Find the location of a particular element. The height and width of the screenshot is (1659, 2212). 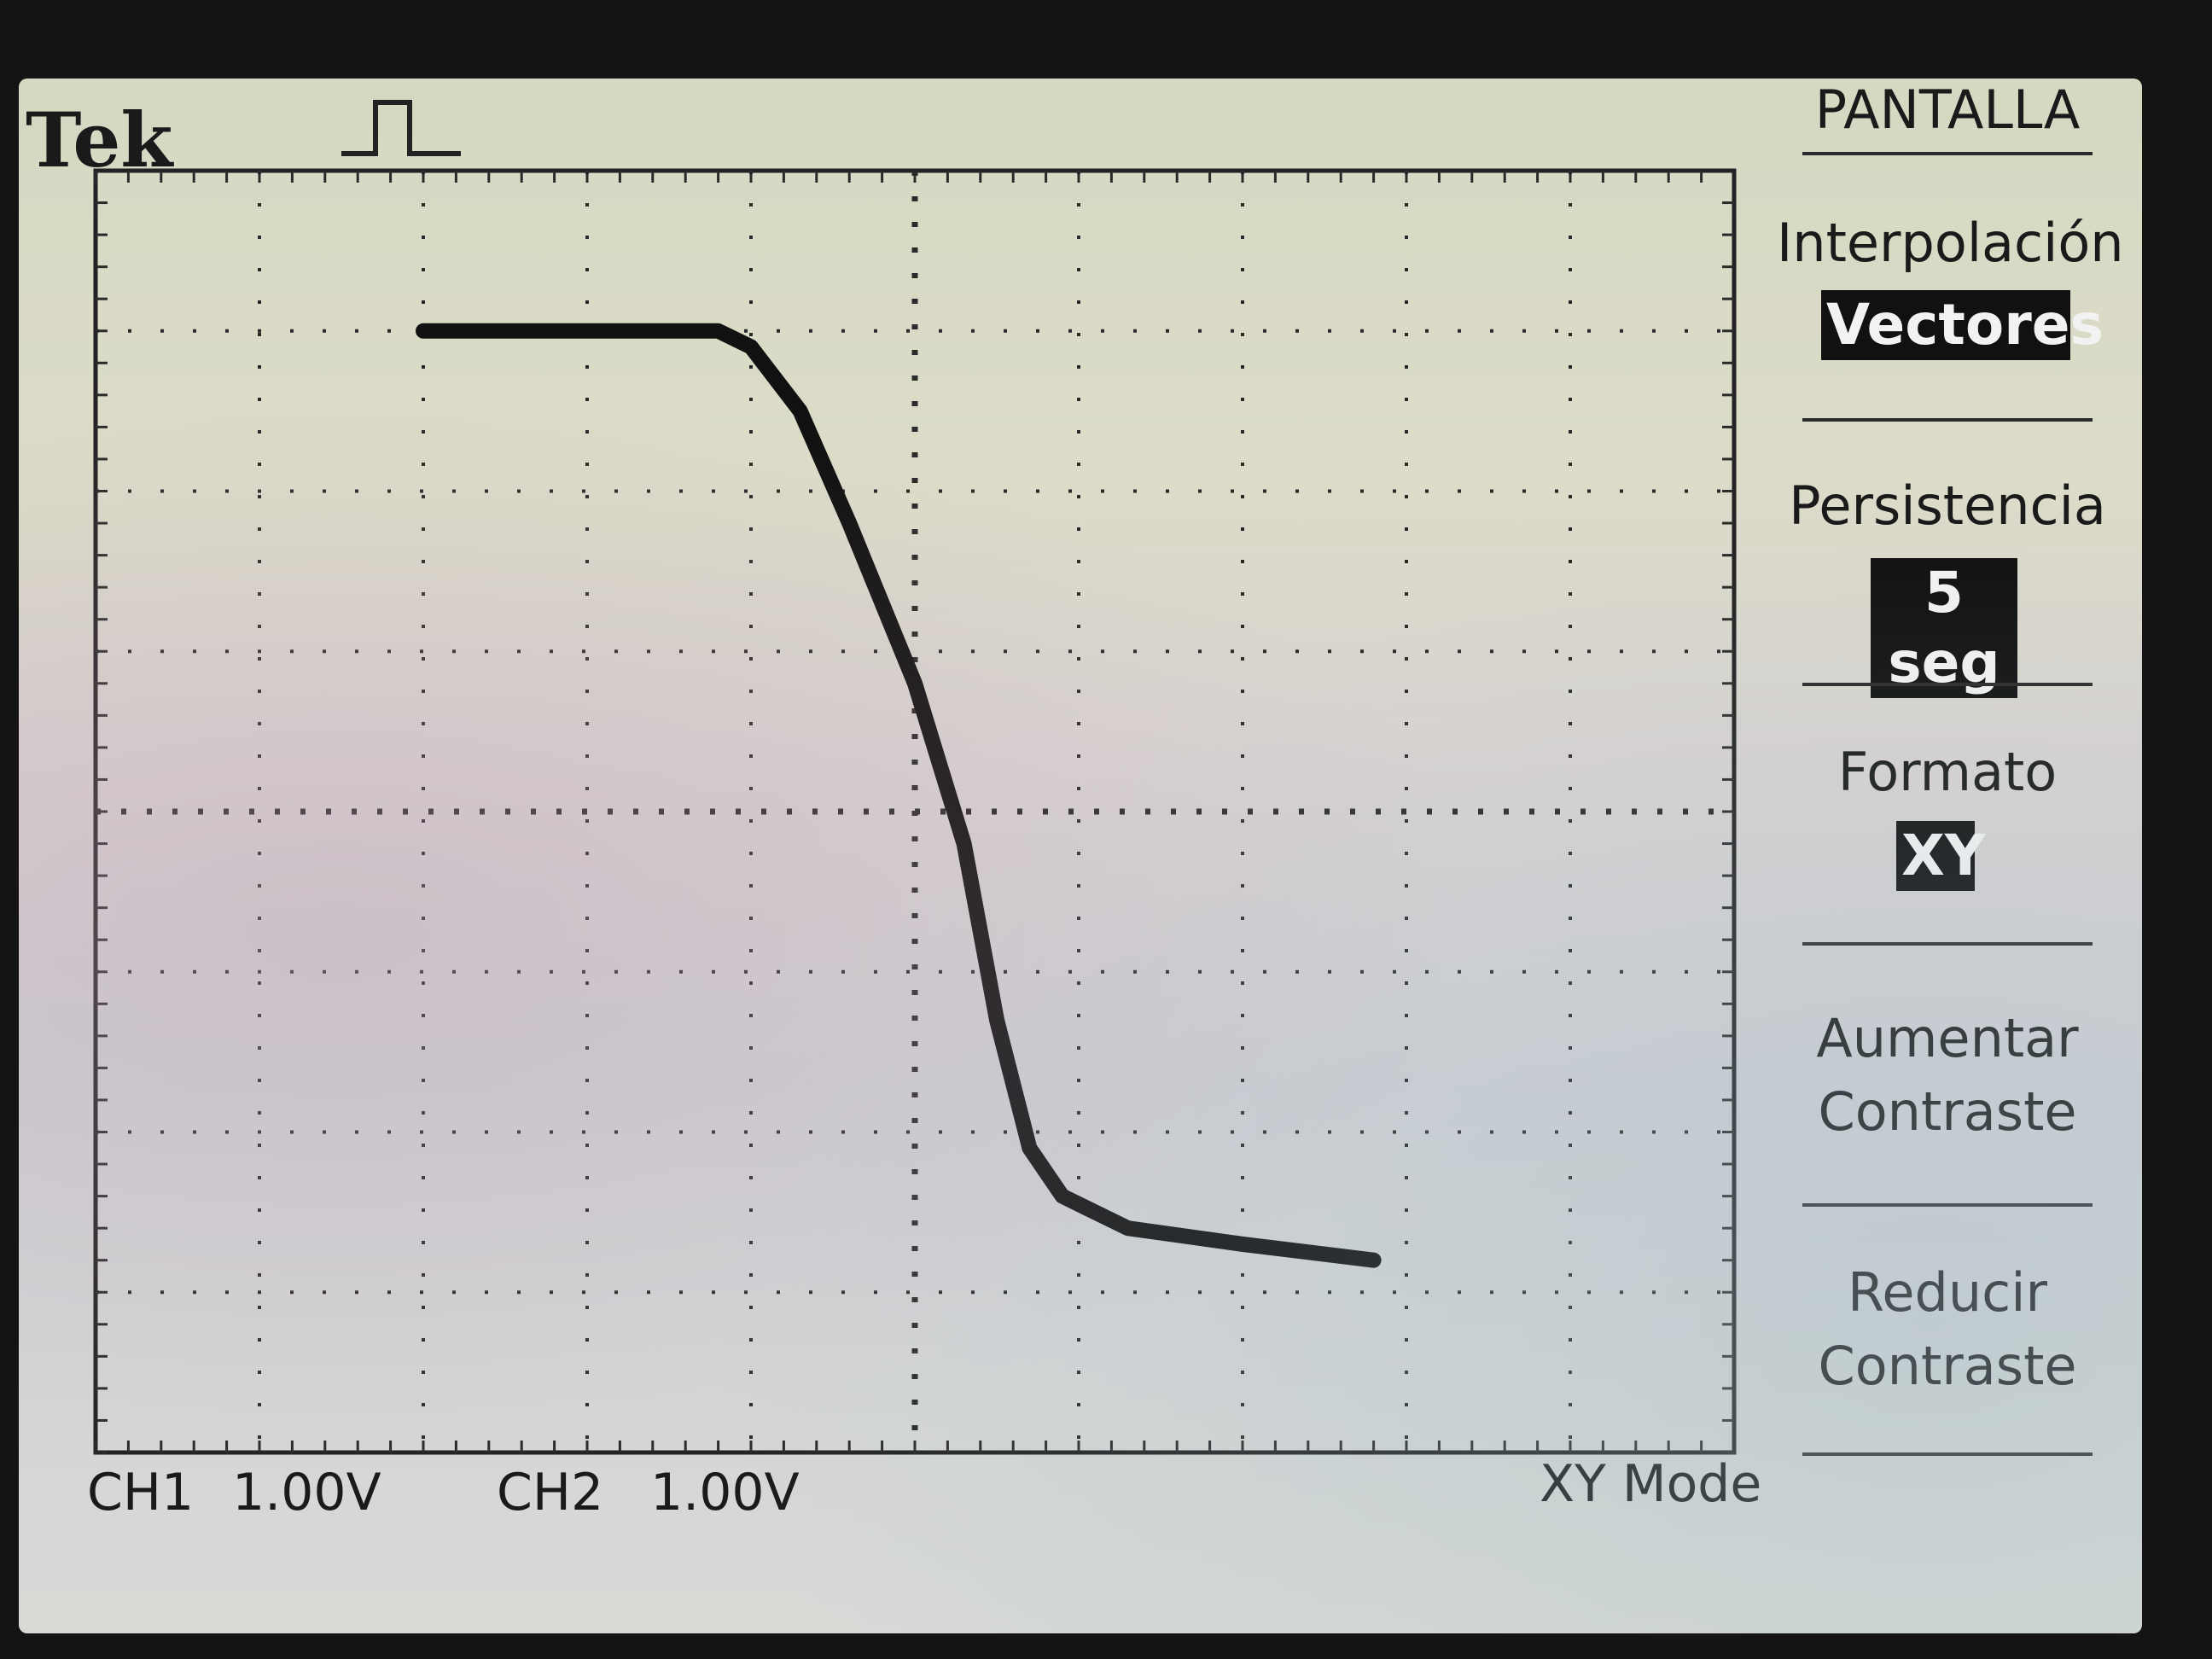

menu-item-value: 5 seg is located at coordinates (1944, 628).